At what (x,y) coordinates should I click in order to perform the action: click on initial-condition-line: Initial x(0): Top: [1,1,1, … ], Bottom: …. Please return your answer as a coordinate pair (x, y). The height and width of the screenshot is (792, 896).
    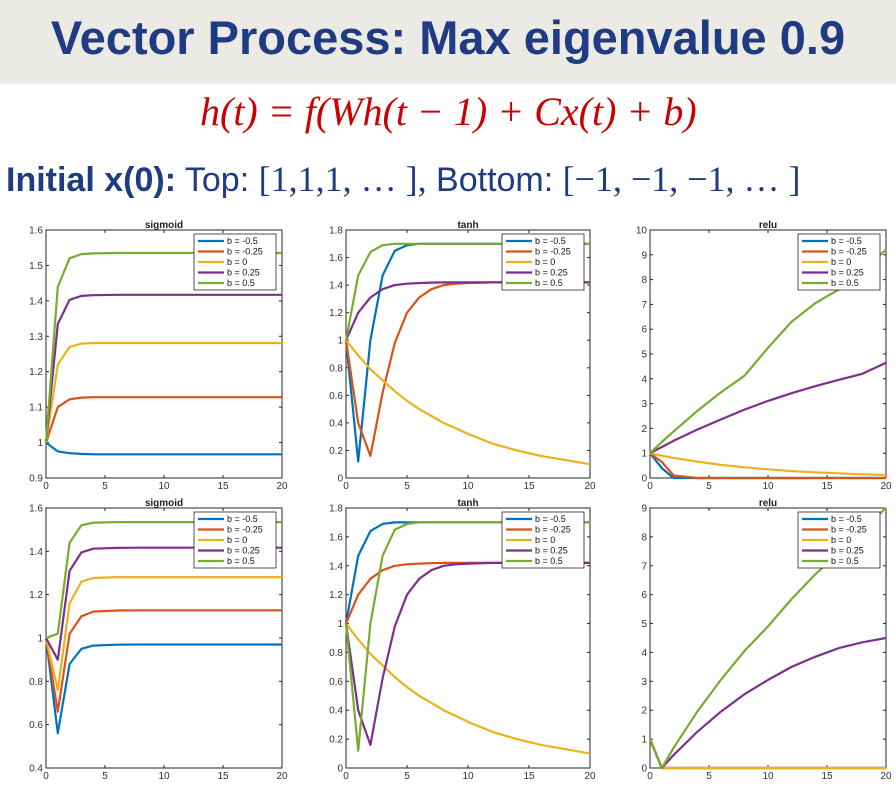
    Looking at the image, I should click on (403, 179).